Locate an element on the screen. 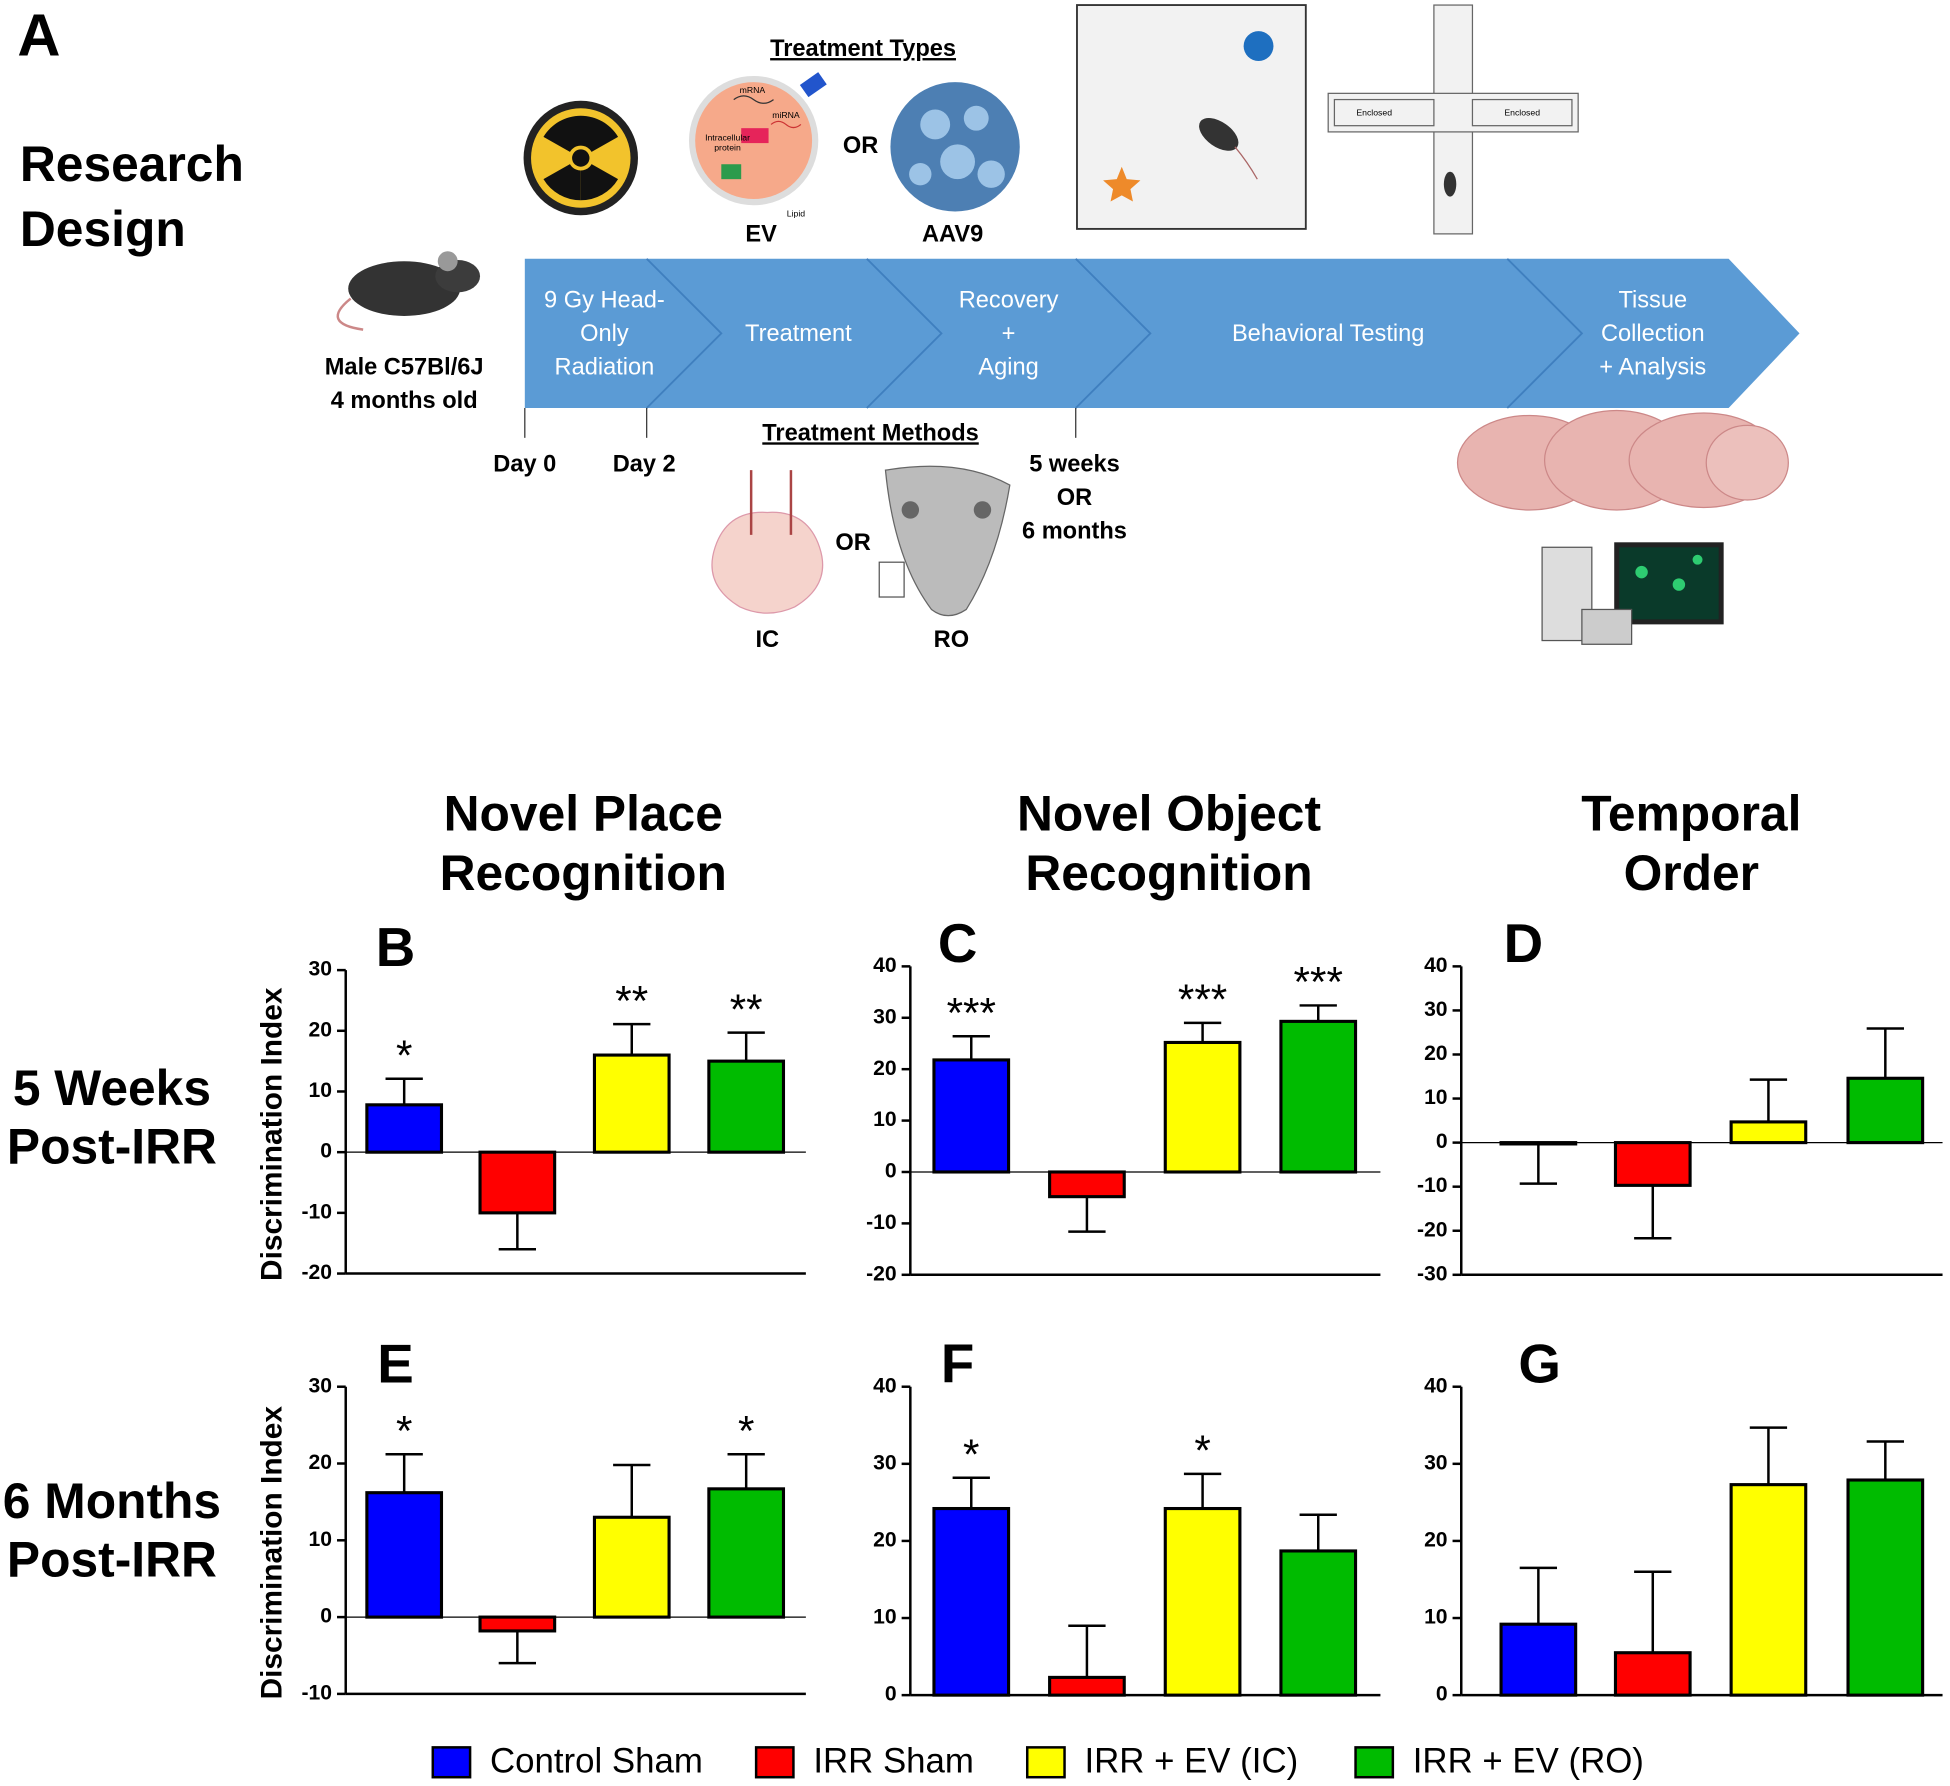 This screenshot has height=1786, width=1950. heading: Treatment Types is located at coordinates (863, 49).